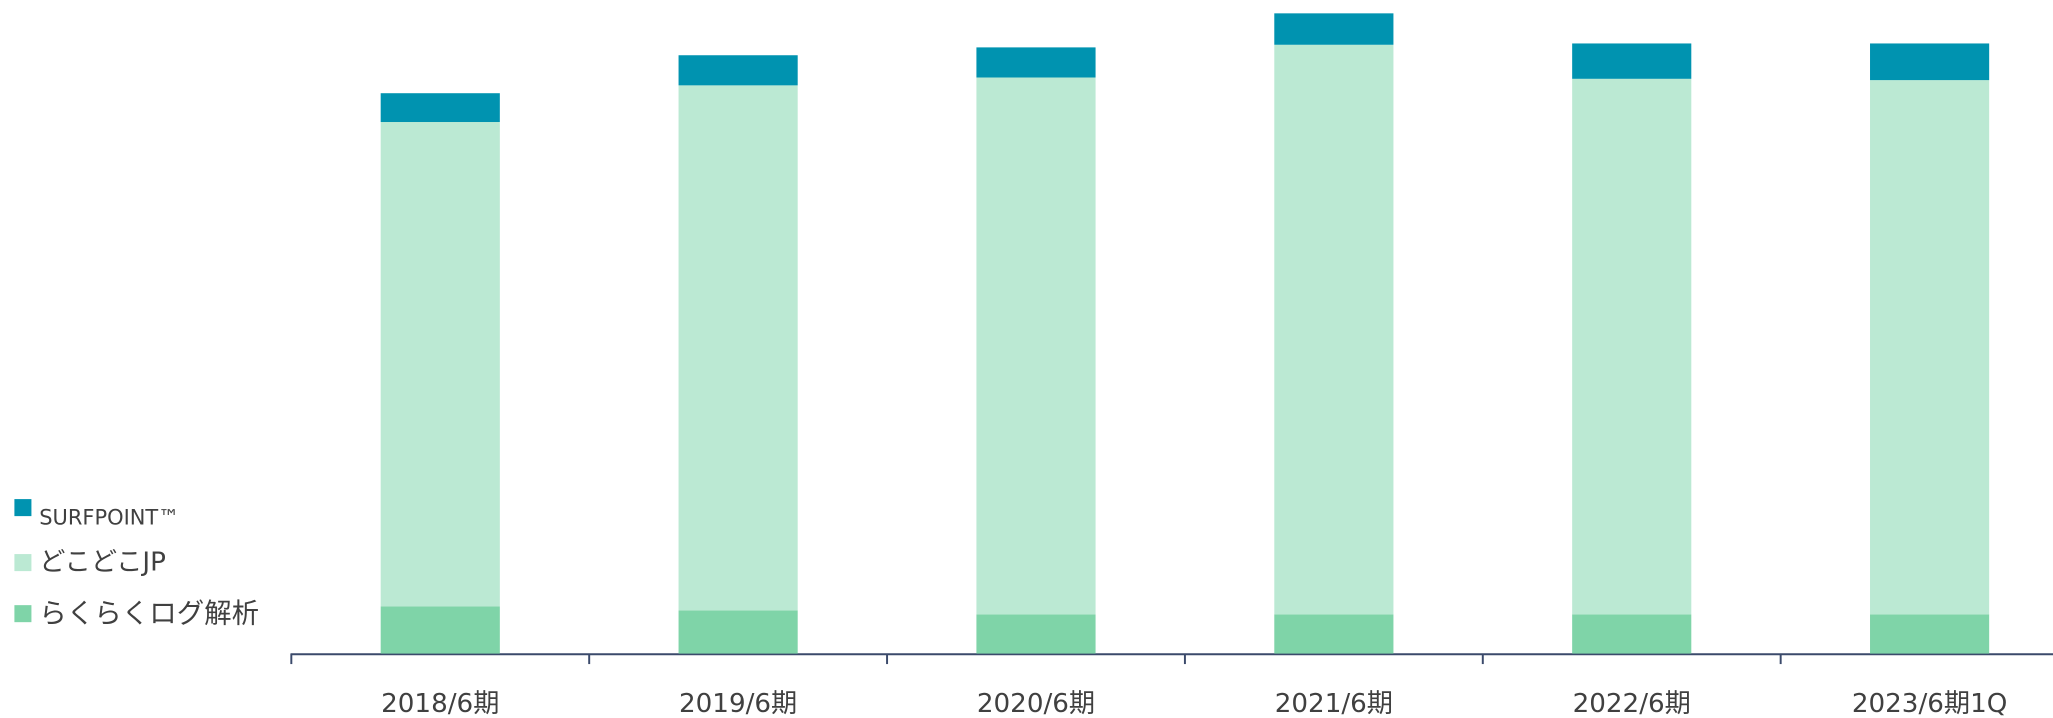 This screenshot has width=2053, height=718. Describe the element at coordinates (1930, 703) in the screenshot. I see `x-tick-label: 2023/6期1Q` at that location.